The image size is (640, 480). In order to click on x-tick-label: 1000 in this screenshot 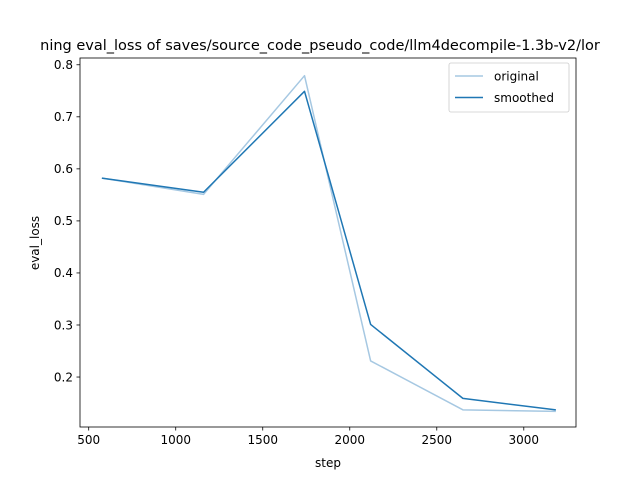, I will do `click(175, 440)`.